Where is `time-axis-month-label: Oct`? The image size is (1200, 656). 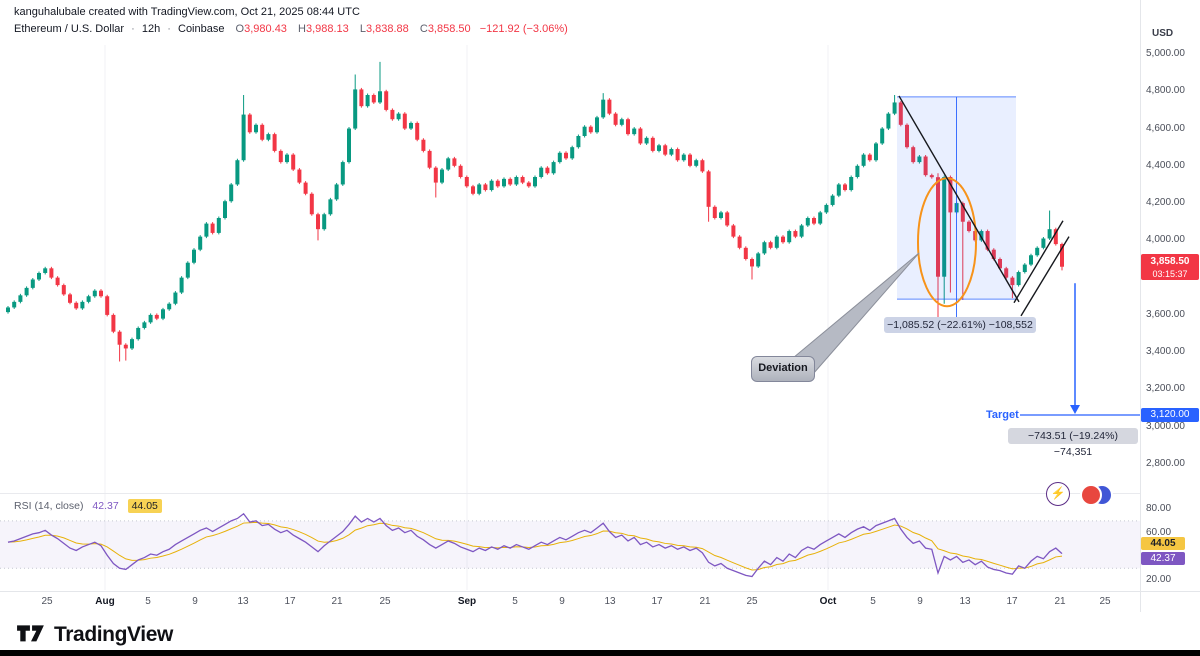 time-axis-month-label: Oct is located at coordinates (828, 601).